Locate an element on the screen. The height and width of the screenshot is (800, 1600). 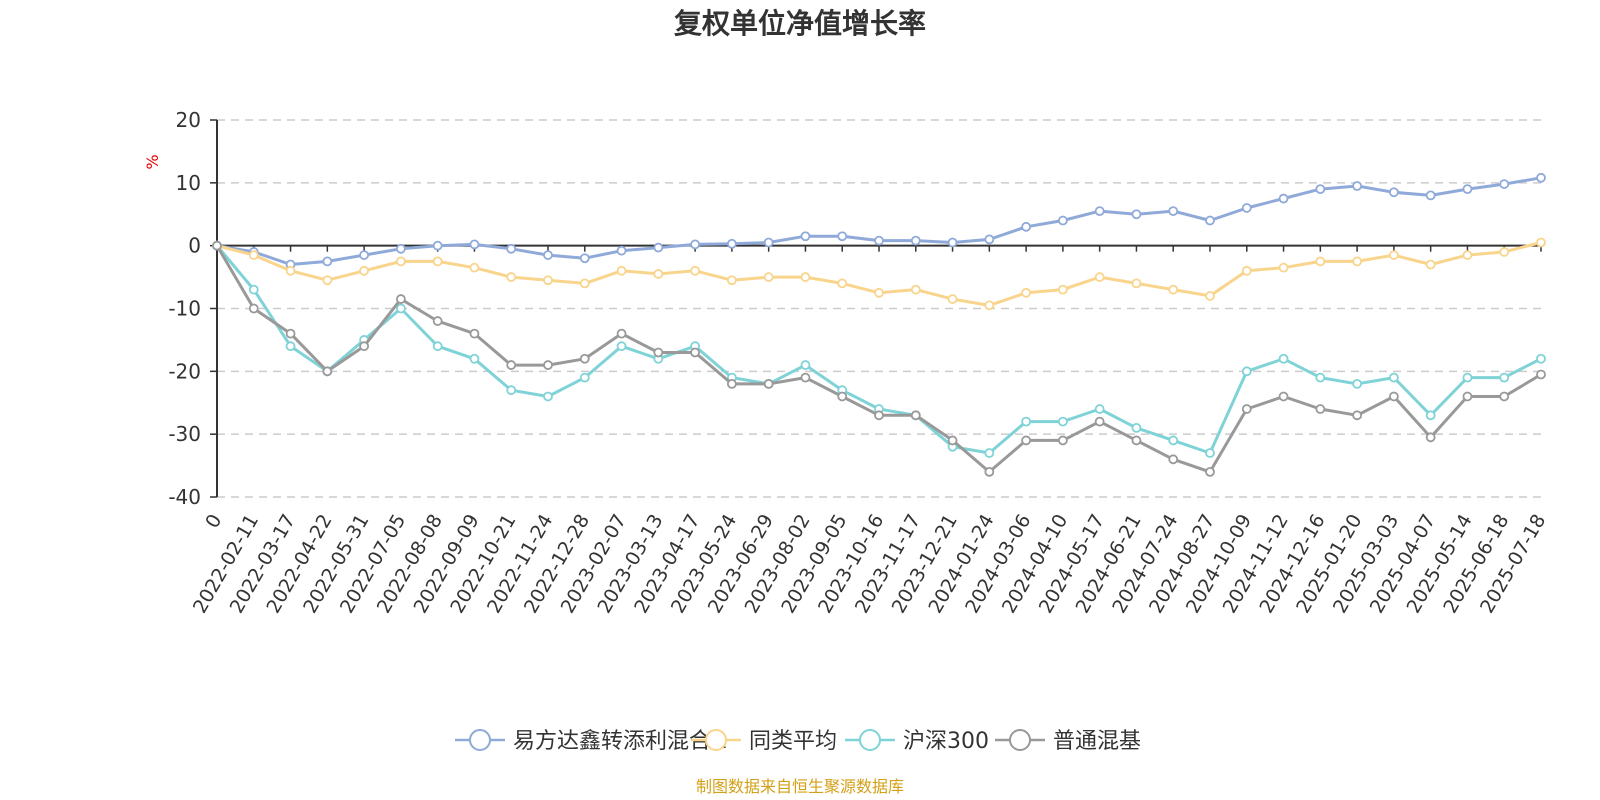
y-tick-label: -30 is located at coordinates (184, 434).